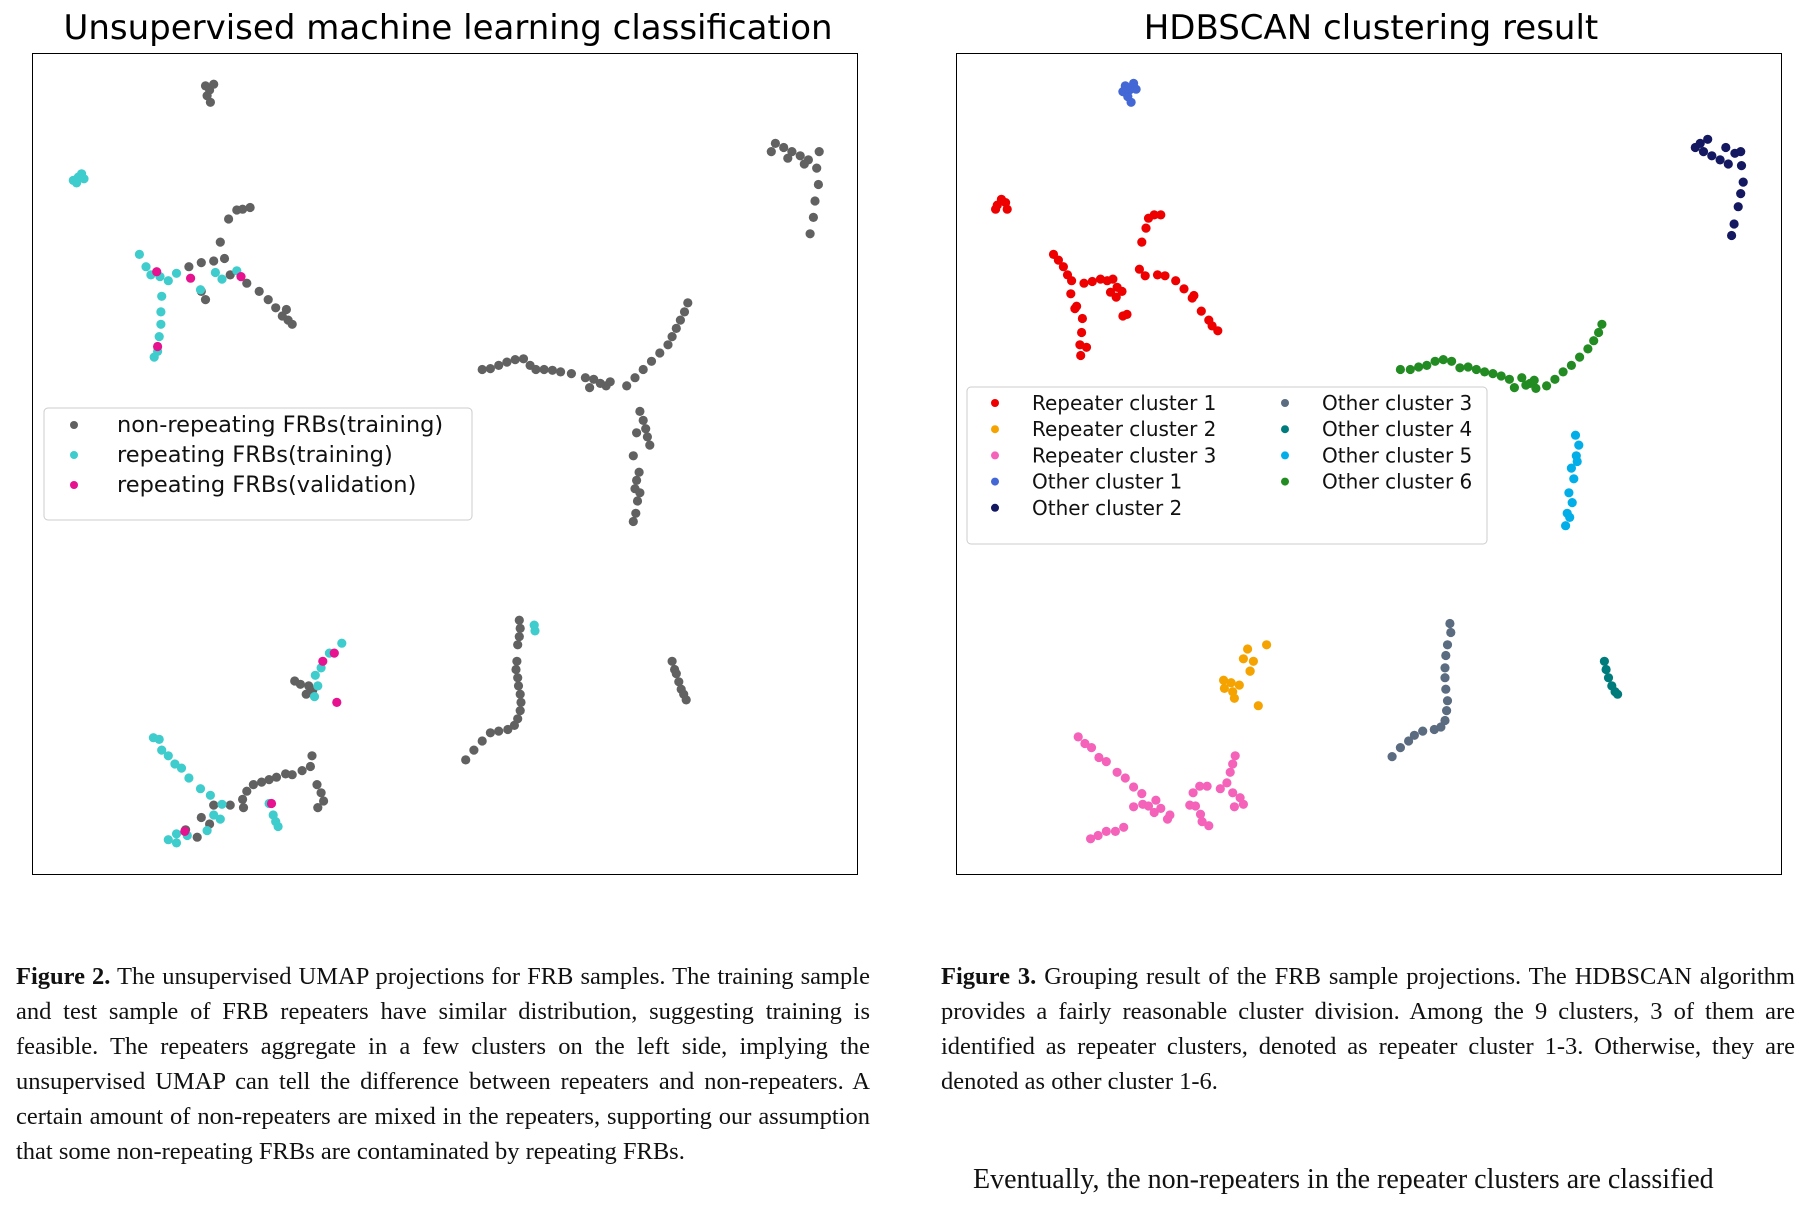 This screenshot has width=1815, height=1209. Describe the element at coordinates (63, 976) in the screenshot. I see `figure2-caption-label: Figure 2.` at that location.